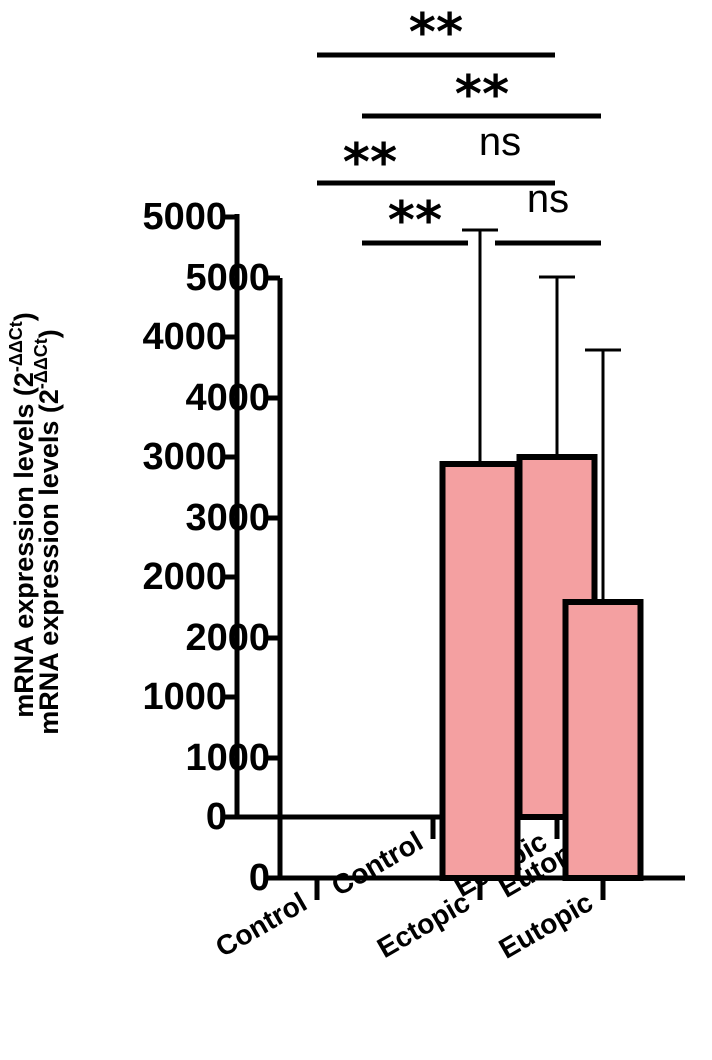  What do you see at coordinates (603, 740) in the screenshot?
I see `bar-eutopic` at bounding box center [603, 740].